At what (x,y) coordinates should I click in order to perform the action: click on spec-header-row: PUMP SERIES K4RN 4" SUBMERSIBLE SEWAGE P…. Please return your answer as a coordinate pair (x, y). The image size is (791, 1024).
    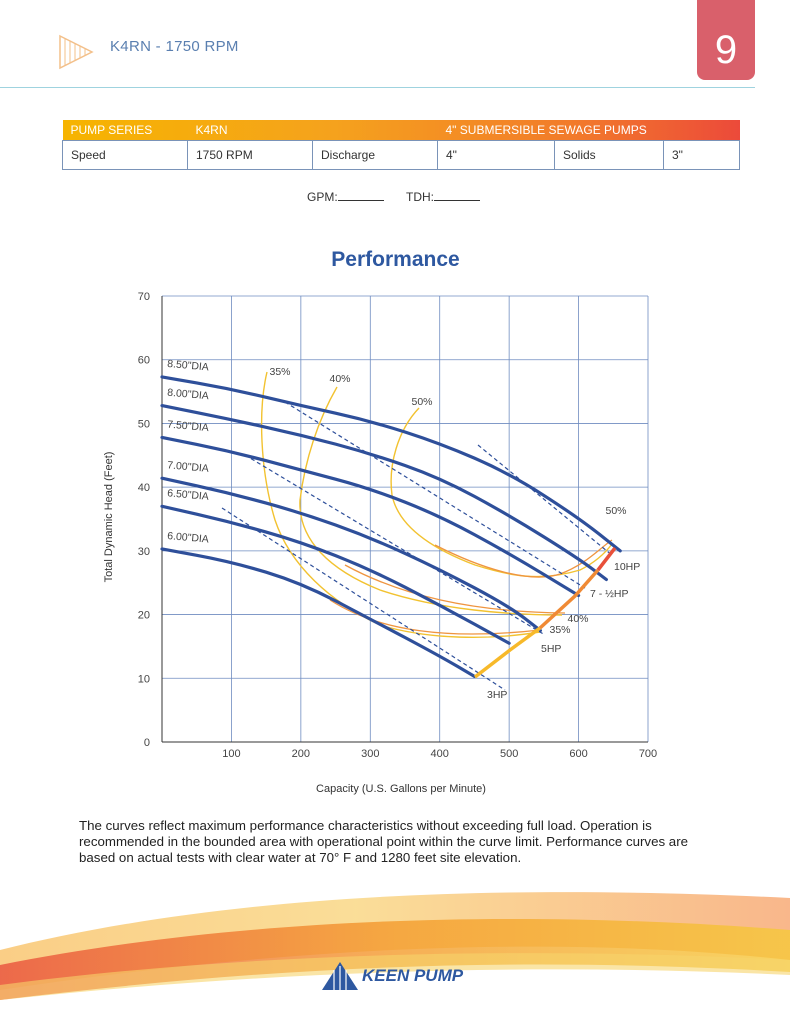
    Looking at the image, I should click on (401, 130).